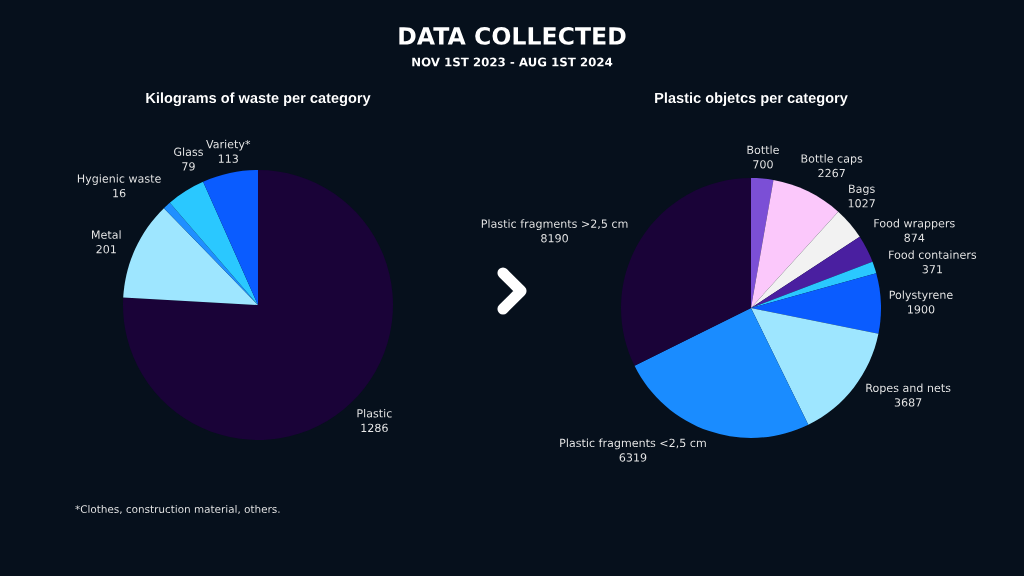 This screenshot has height=576, width=1024. I want to click on data-label: 2267, so click(831, 173).